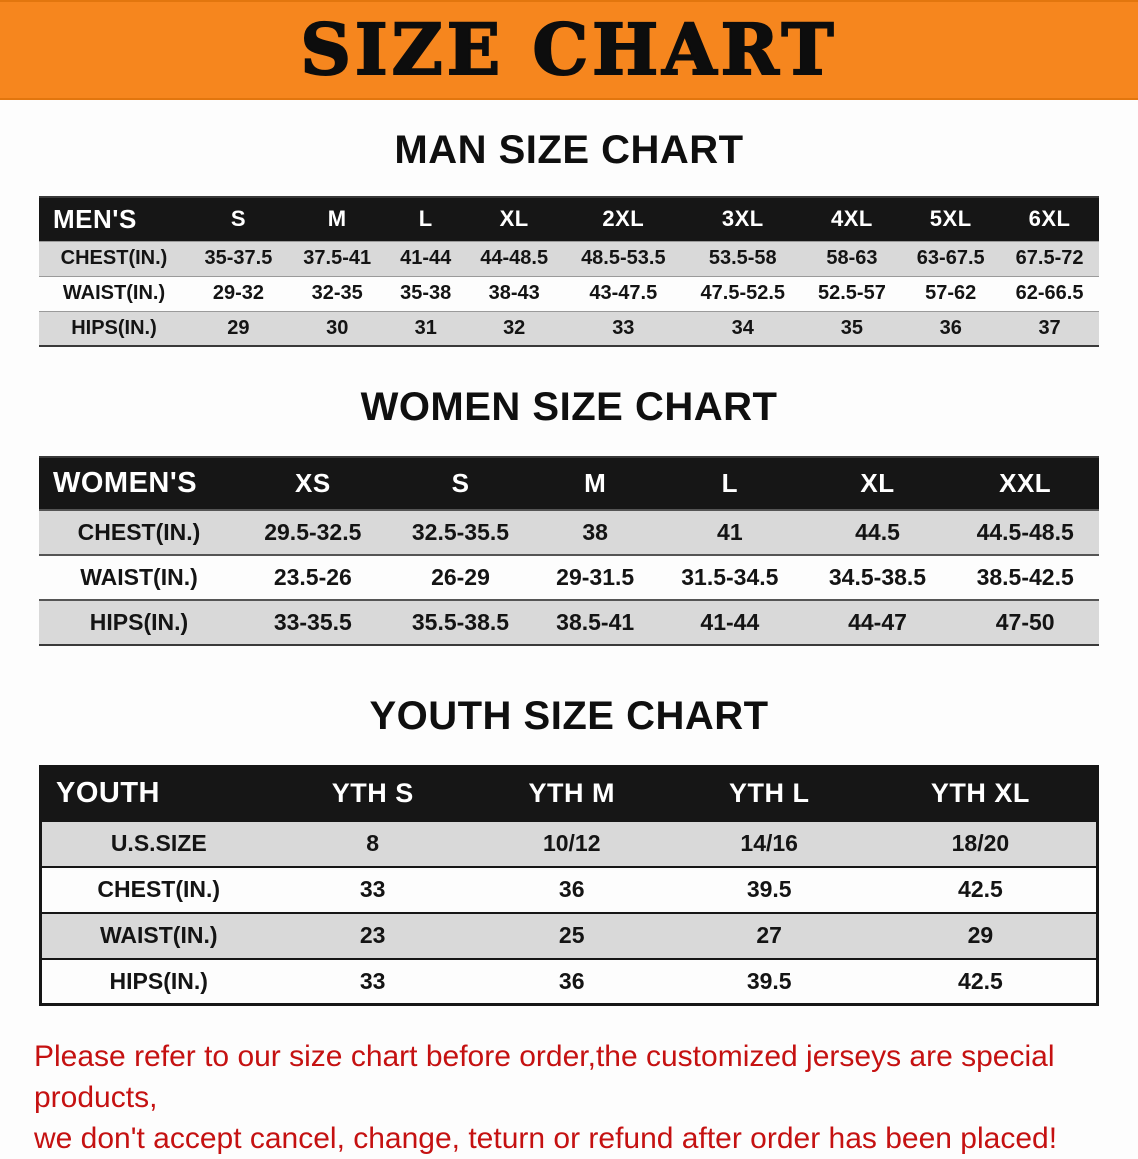 The image size is (1138, 1159). I want to click on value-cell: 29-32, so click(238, 293).